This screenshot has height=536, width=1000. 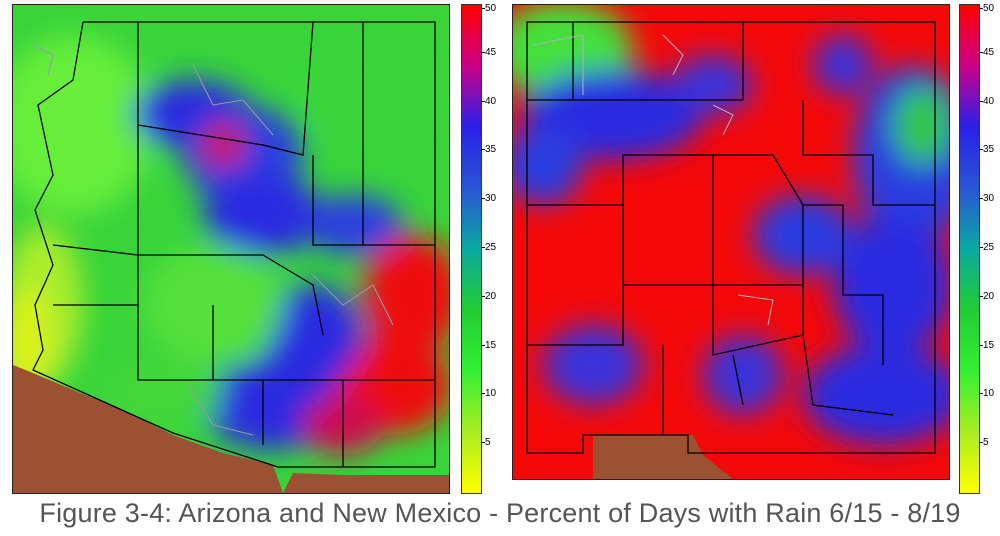 I want to click on arizona-colorbar, so click(x=471, y=249).